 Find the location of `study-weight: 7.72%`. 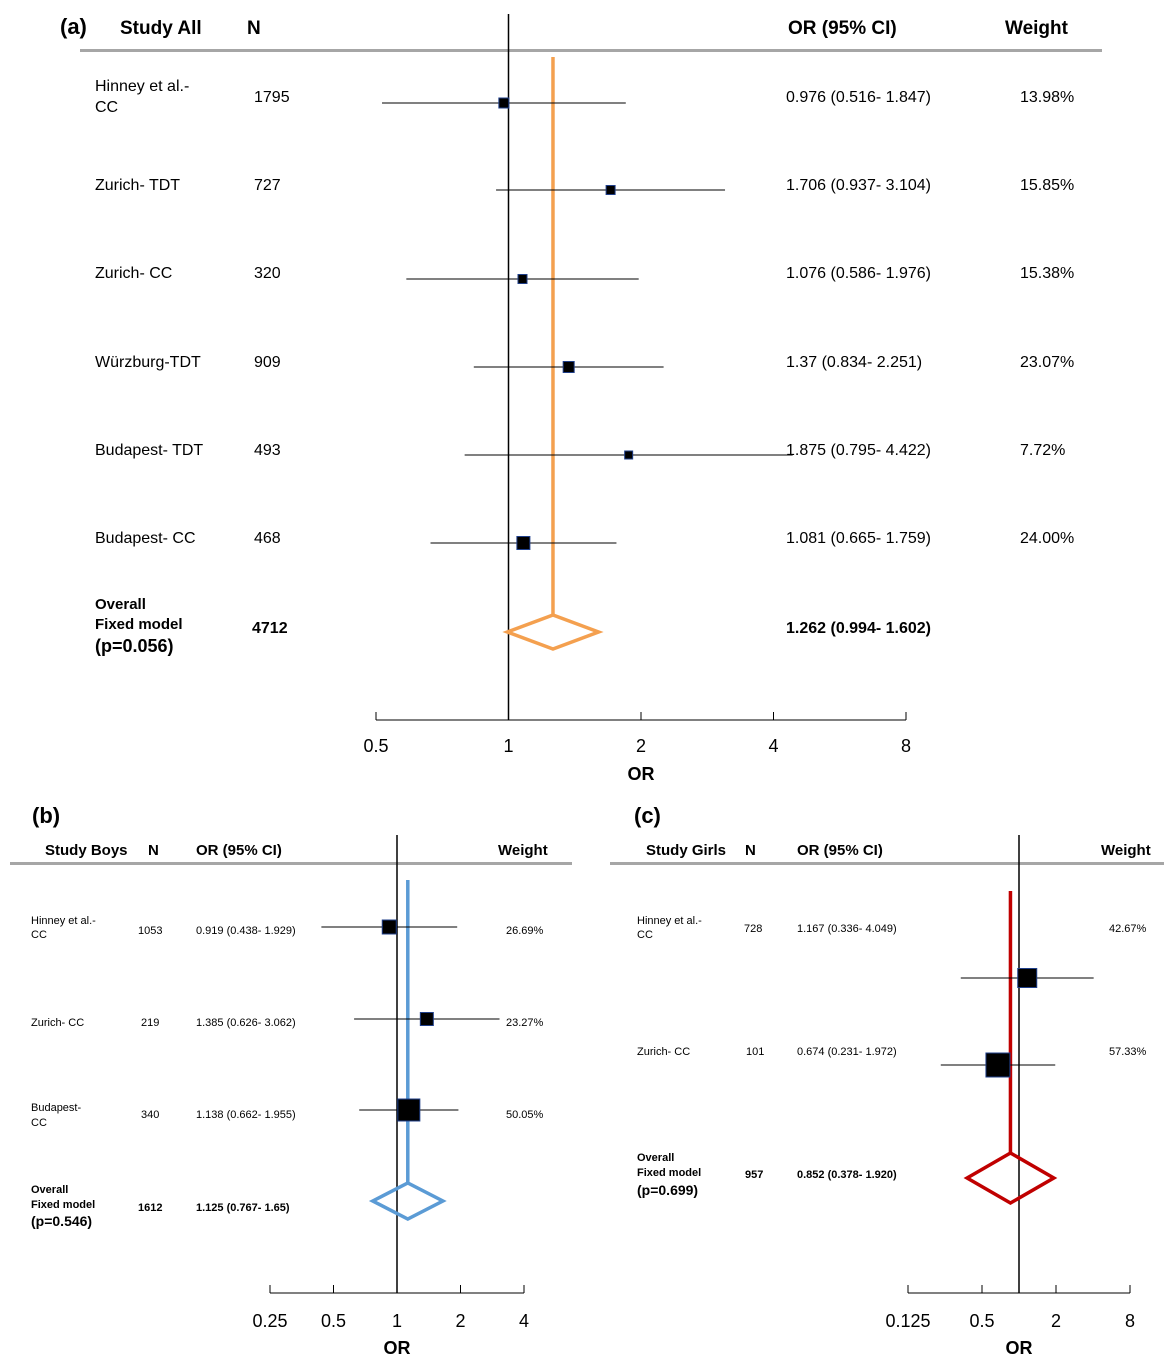

study-weight: 7.72% is located at coordinates (1042, 450).